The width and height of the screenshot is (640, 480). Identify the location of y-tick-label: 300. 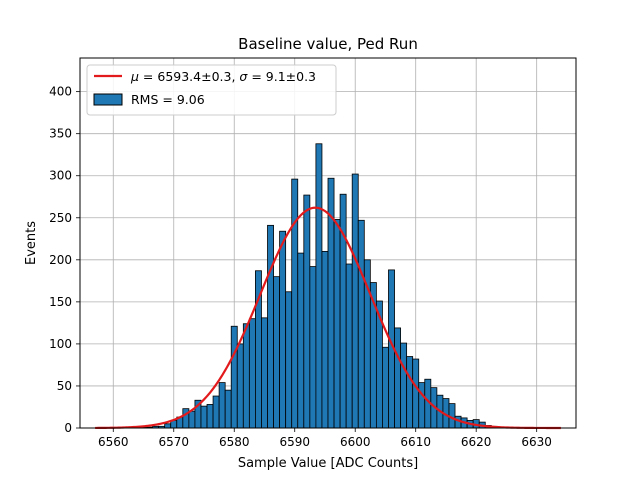
(60, 176).